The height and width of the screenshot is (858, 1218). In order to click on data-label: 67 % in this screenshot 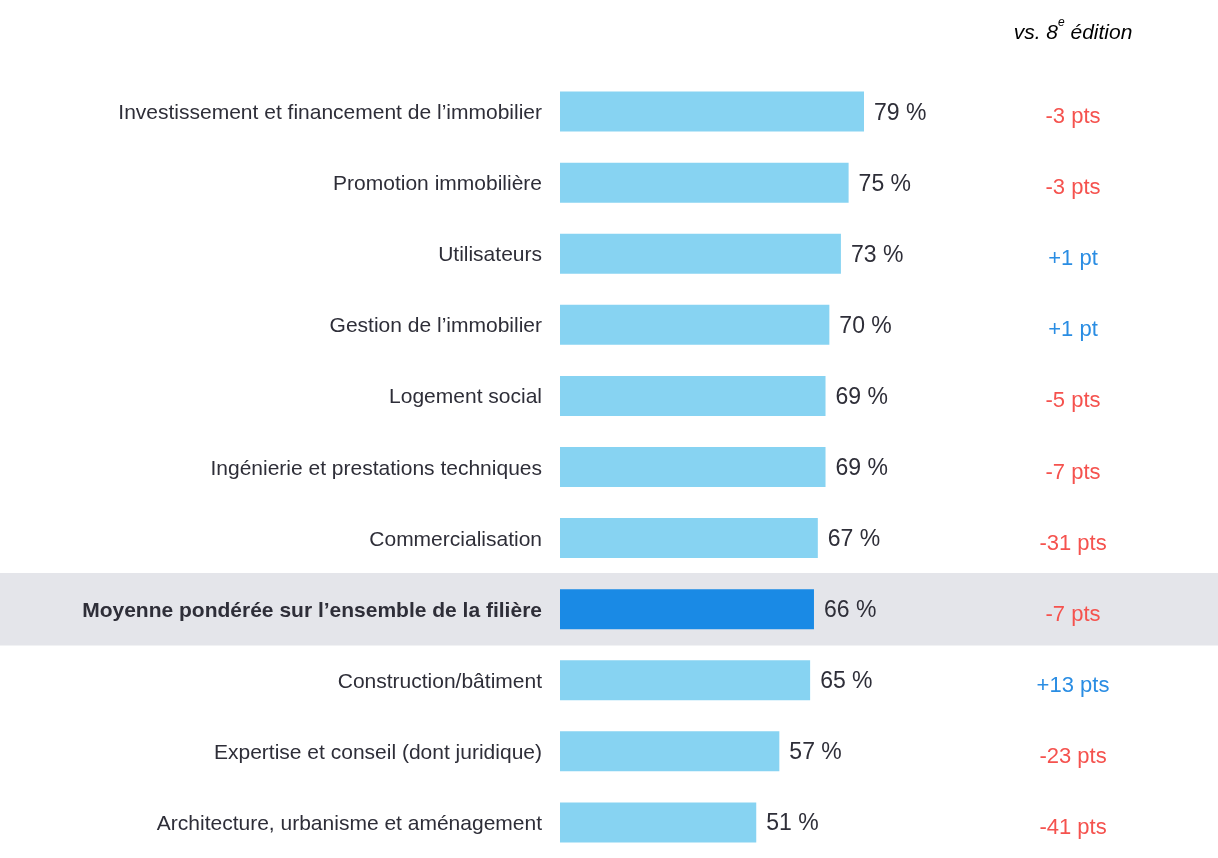, I will do `click(854, 538)`.